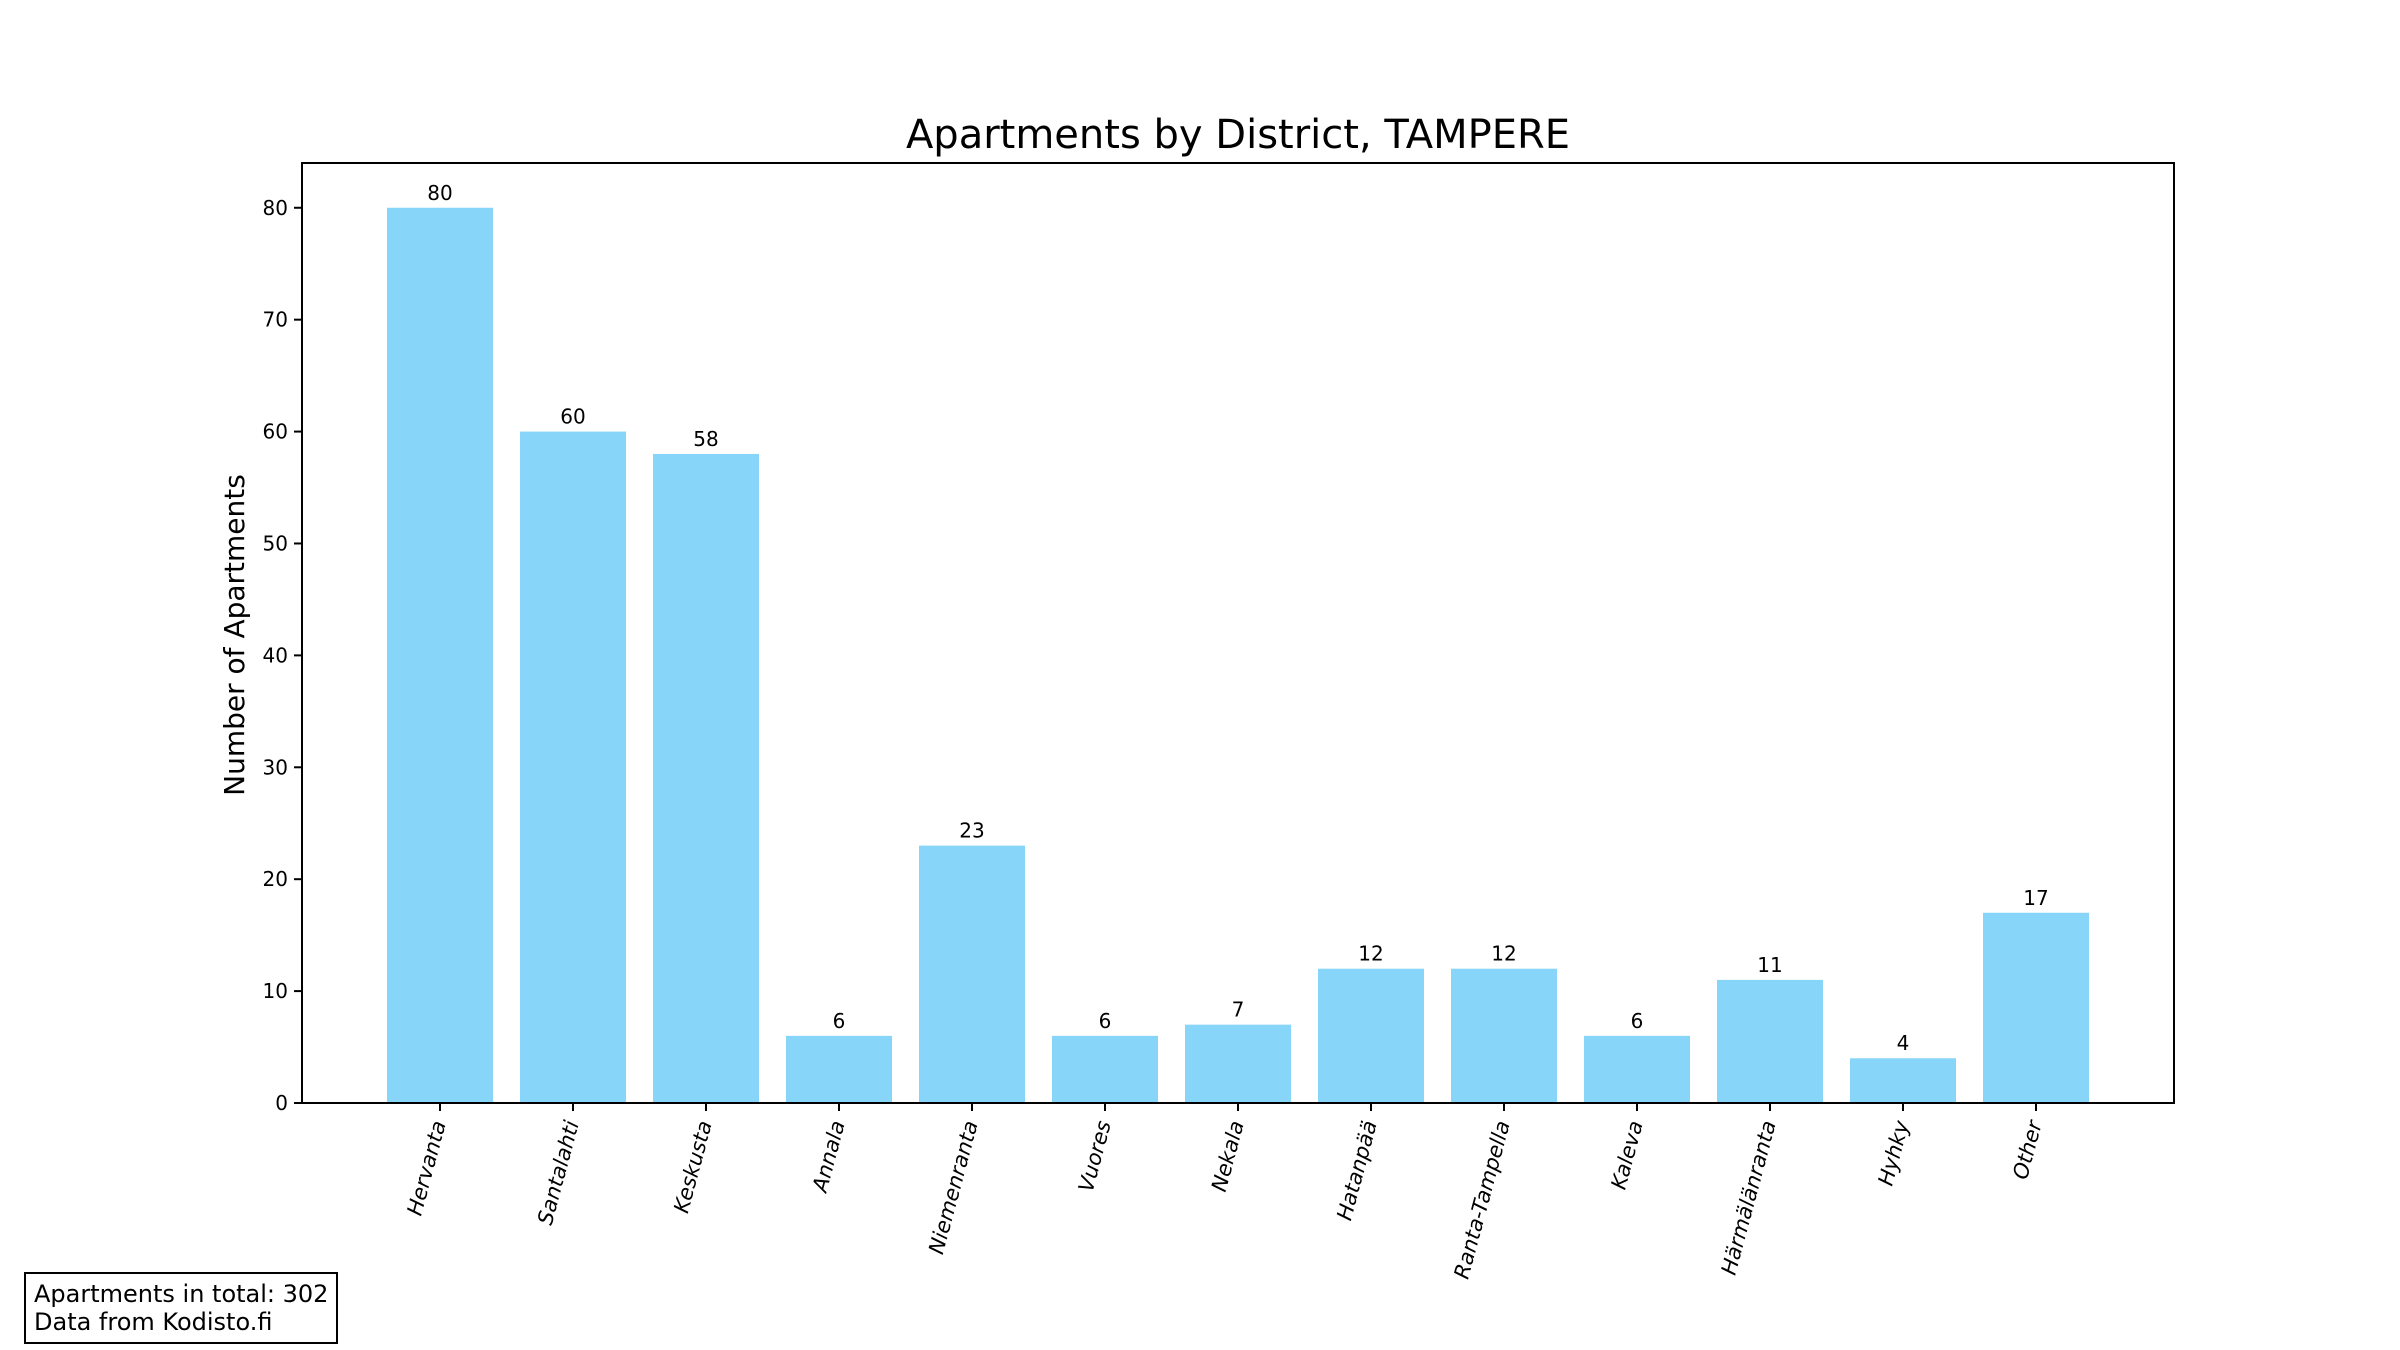 This screenshot has height=1350, width=2400. I want to click on y-tick-label: 40, so click(275, 655).